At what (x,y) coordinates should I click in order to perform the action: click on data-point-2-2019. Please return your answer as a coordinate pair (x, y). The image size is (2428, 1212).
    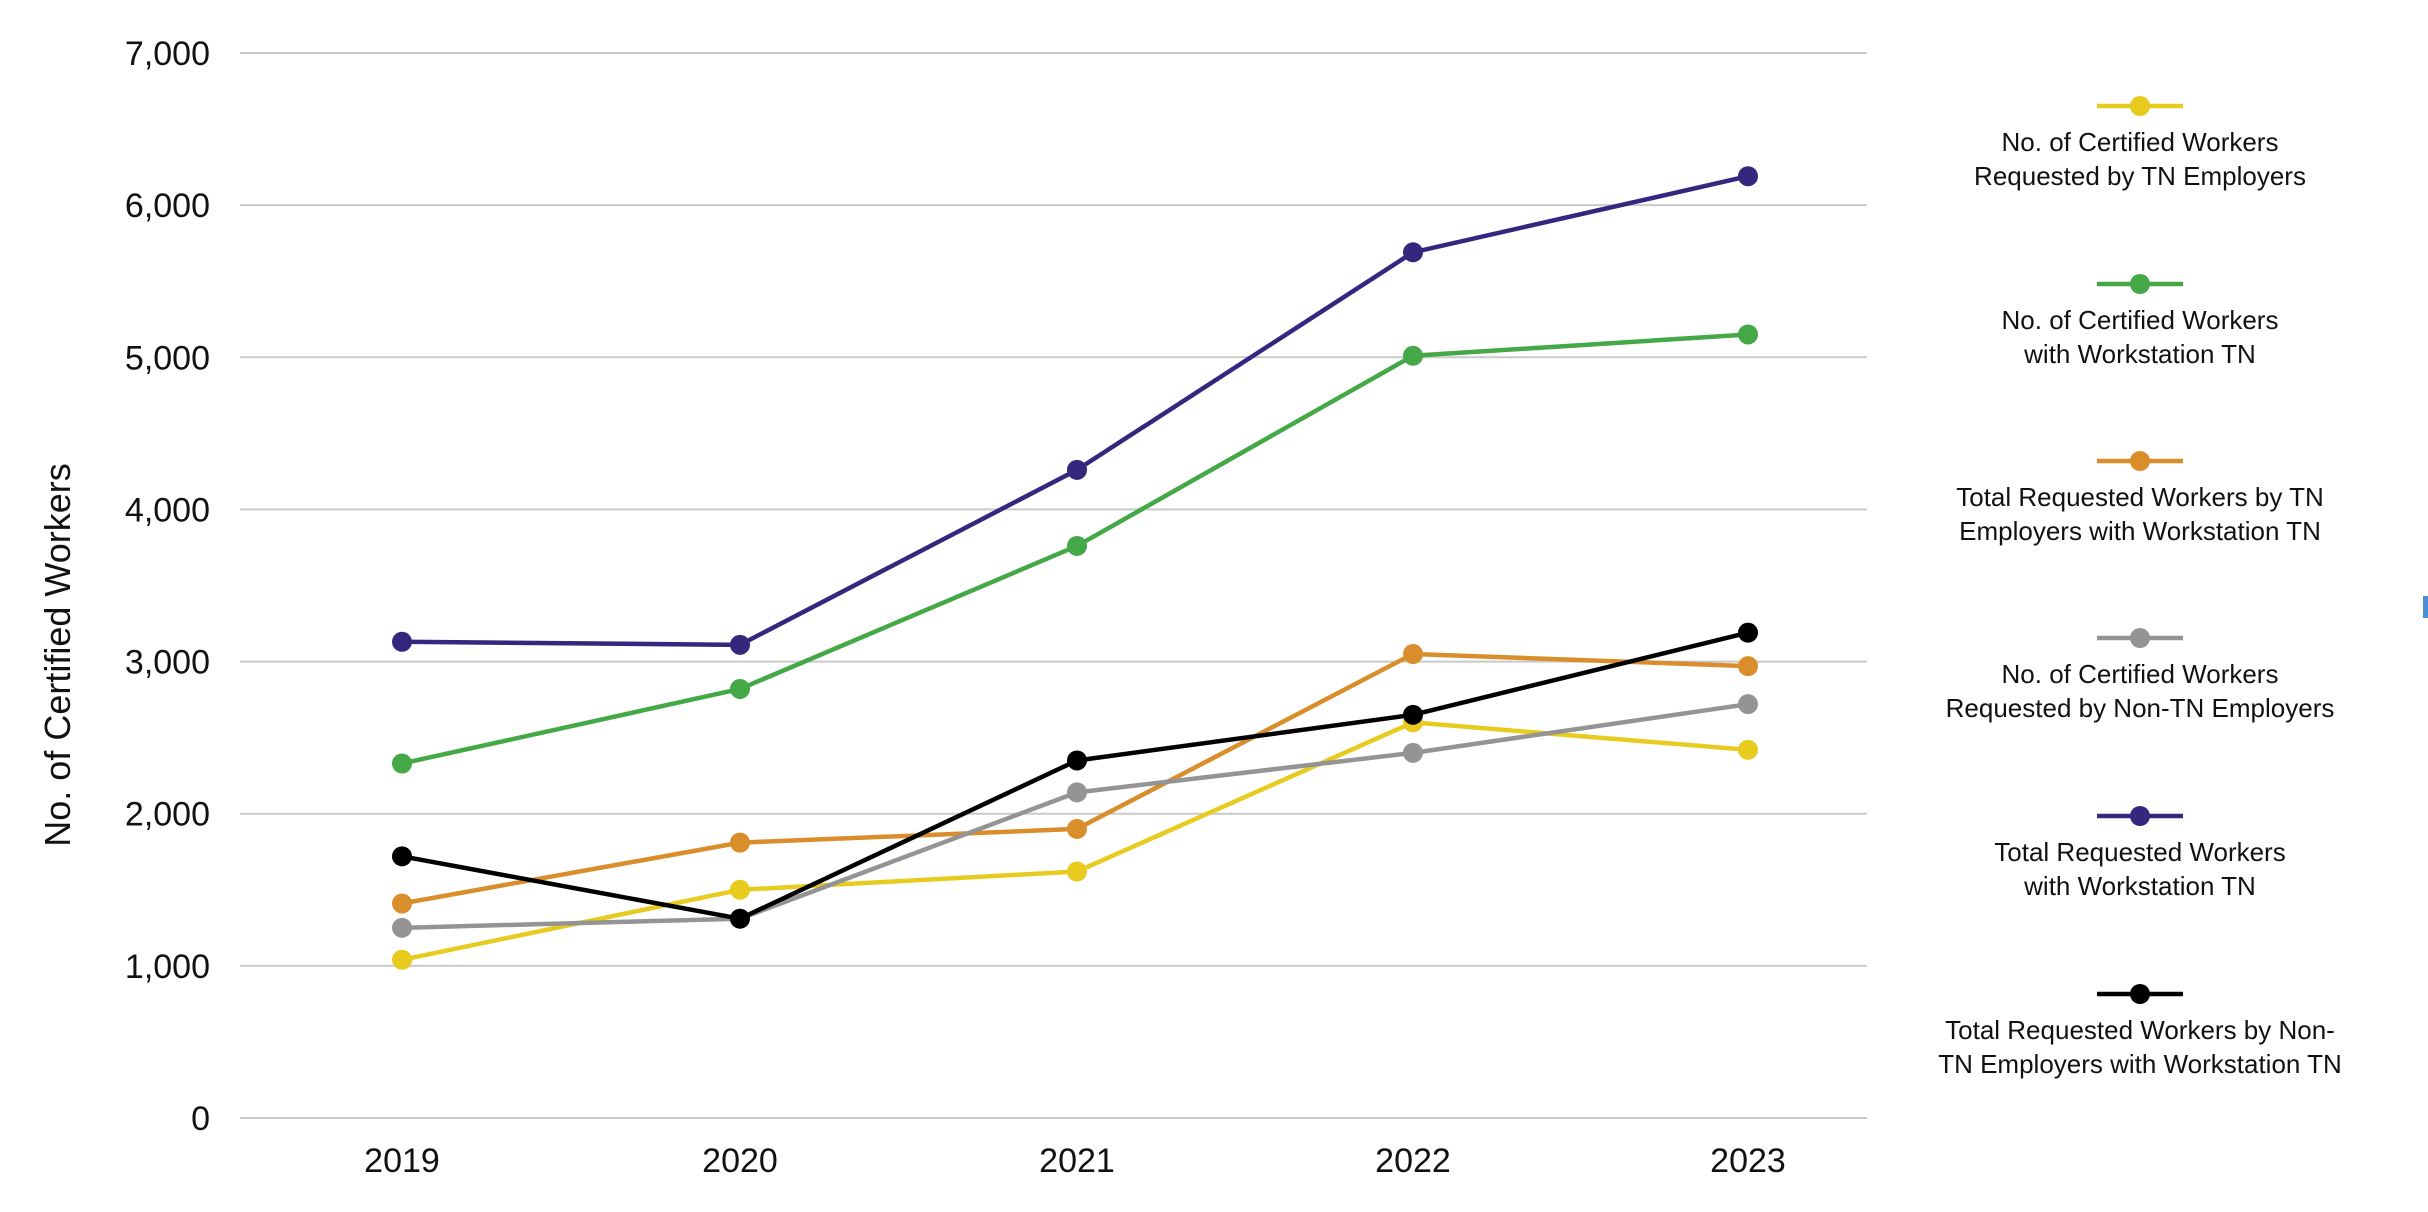
    Looking at the image, I should click on (402, 763).